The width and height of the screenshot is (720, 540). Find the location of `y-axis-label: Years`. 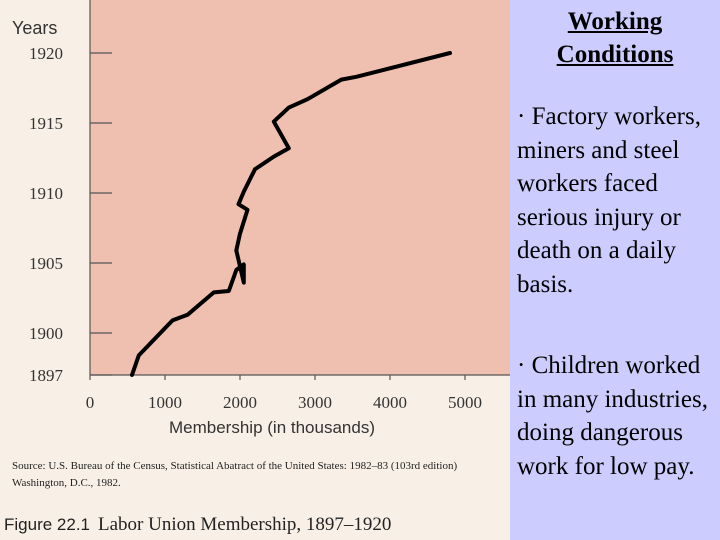

y-axis-label: Years is located at coordinates (34, 28).